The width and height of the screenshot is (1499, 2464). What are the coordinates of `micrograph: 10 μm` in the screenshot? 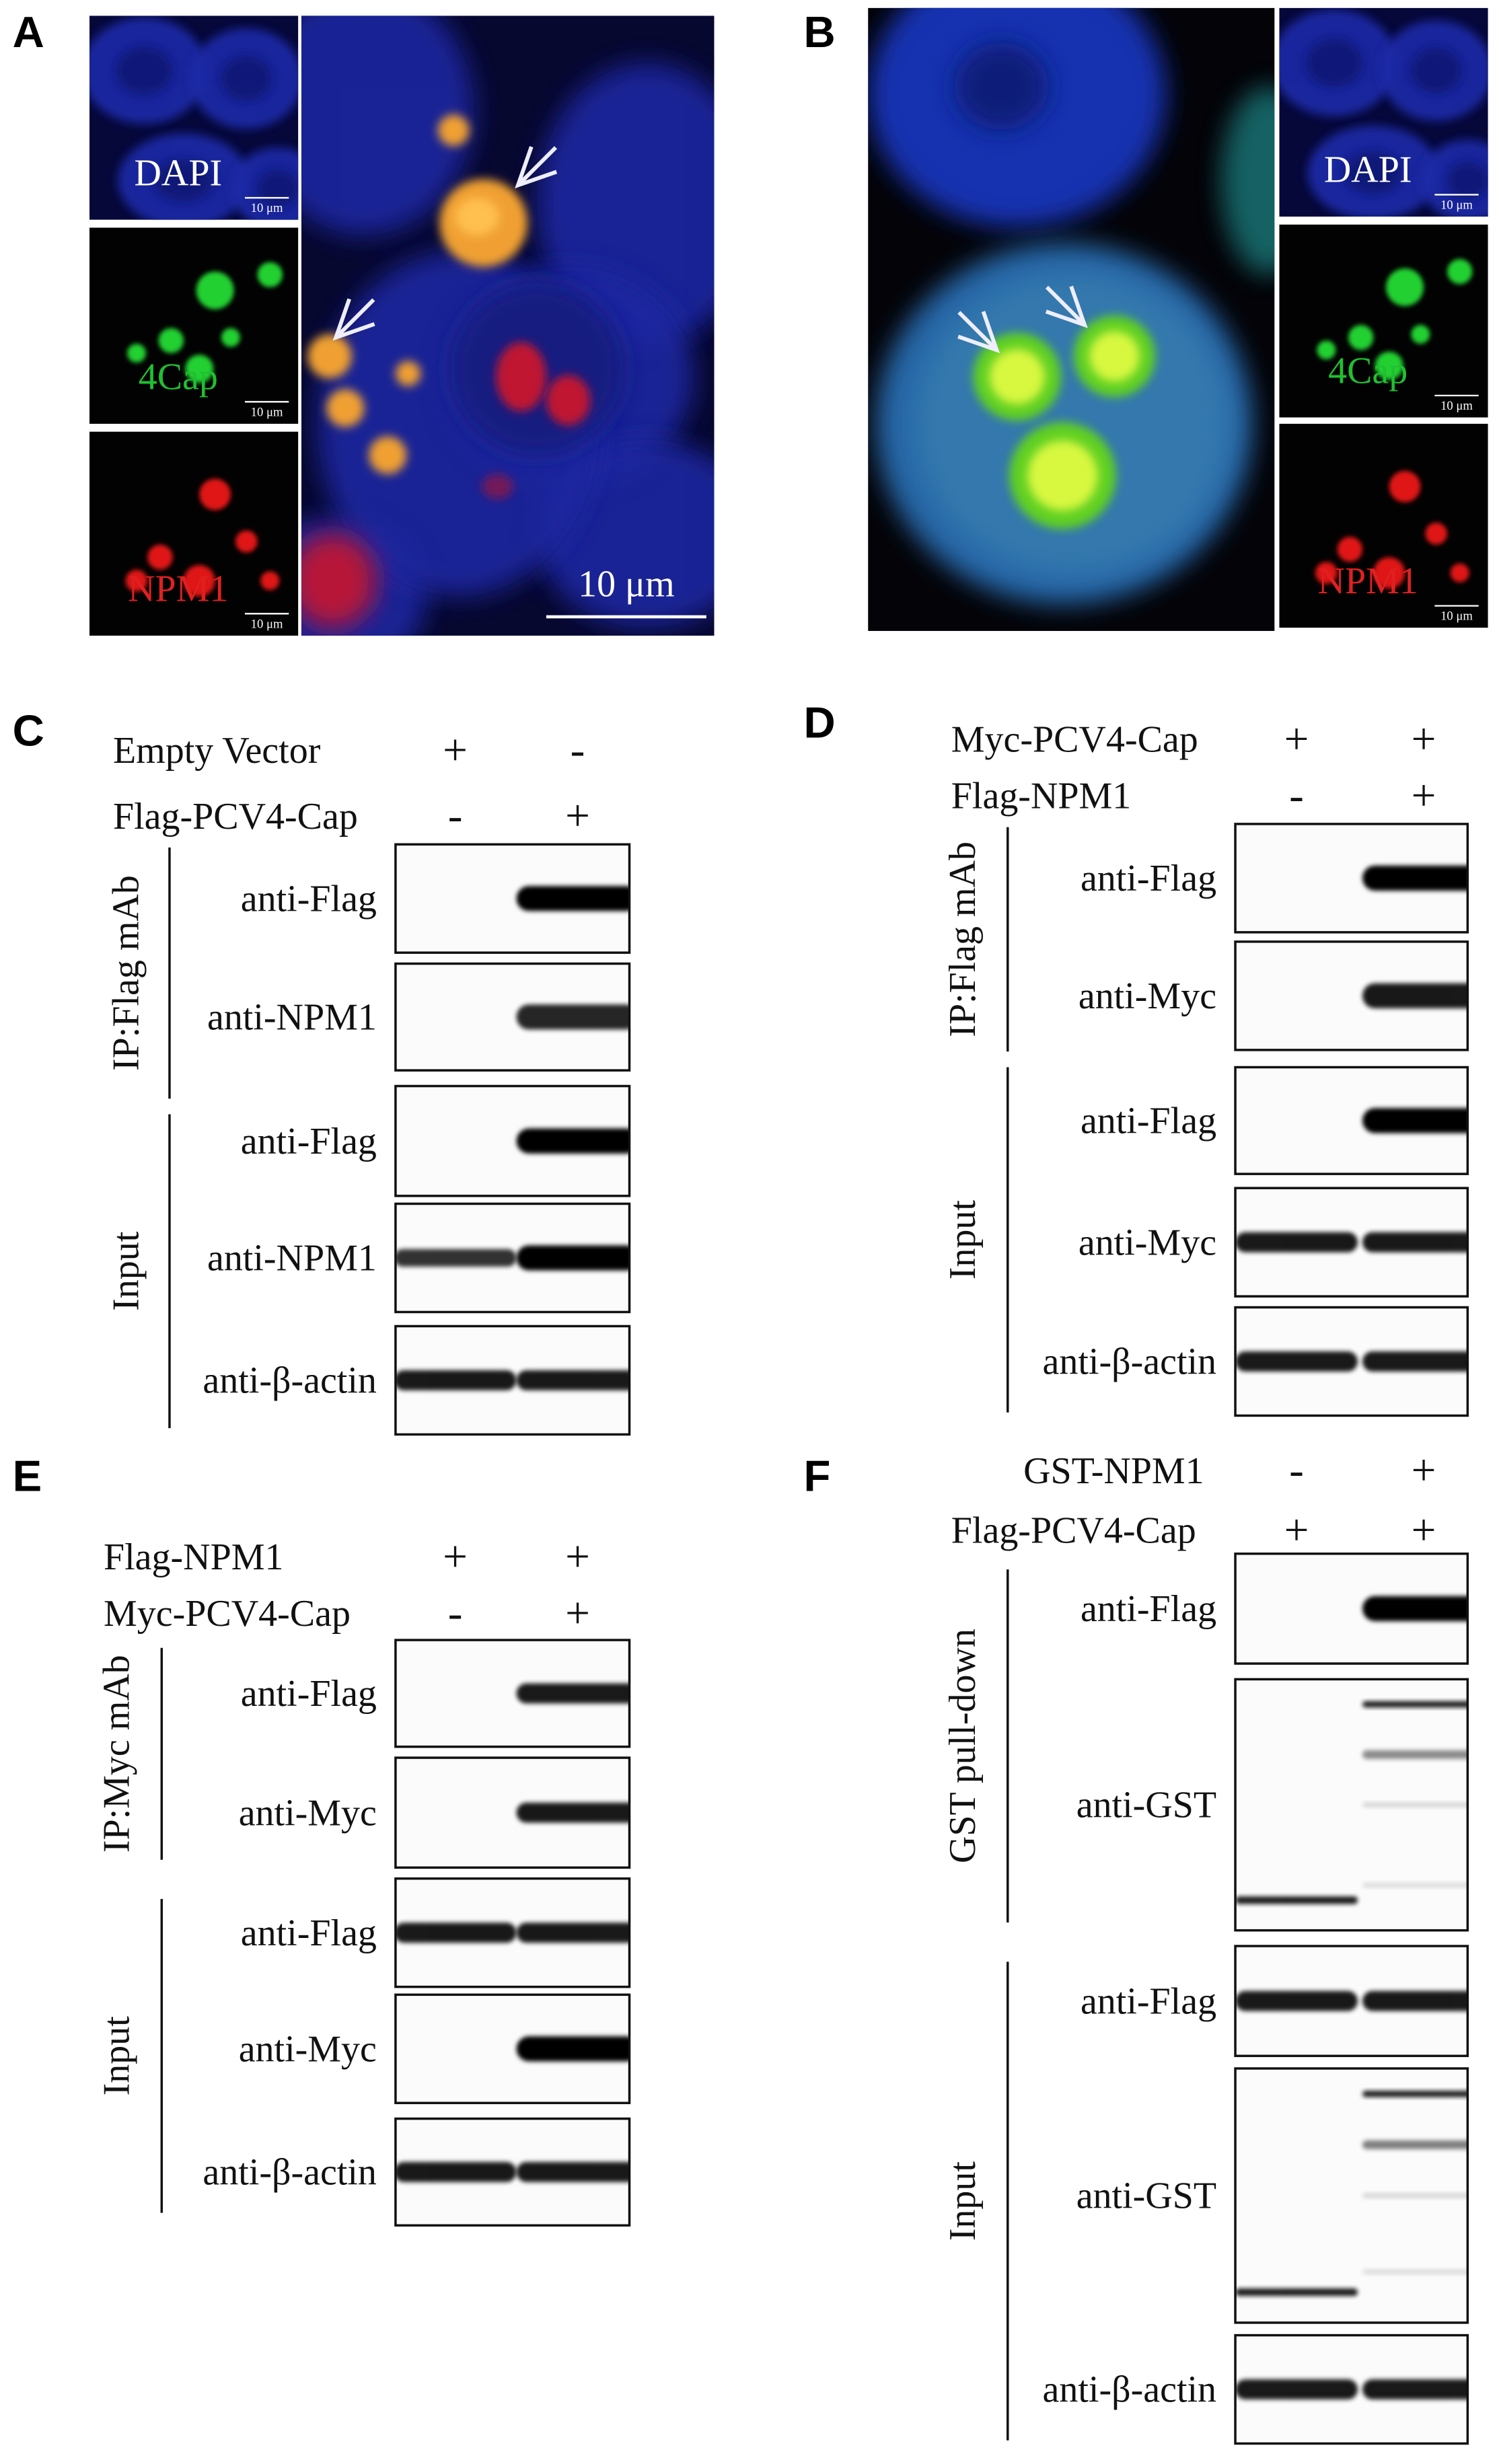 It's located at (508, 325).